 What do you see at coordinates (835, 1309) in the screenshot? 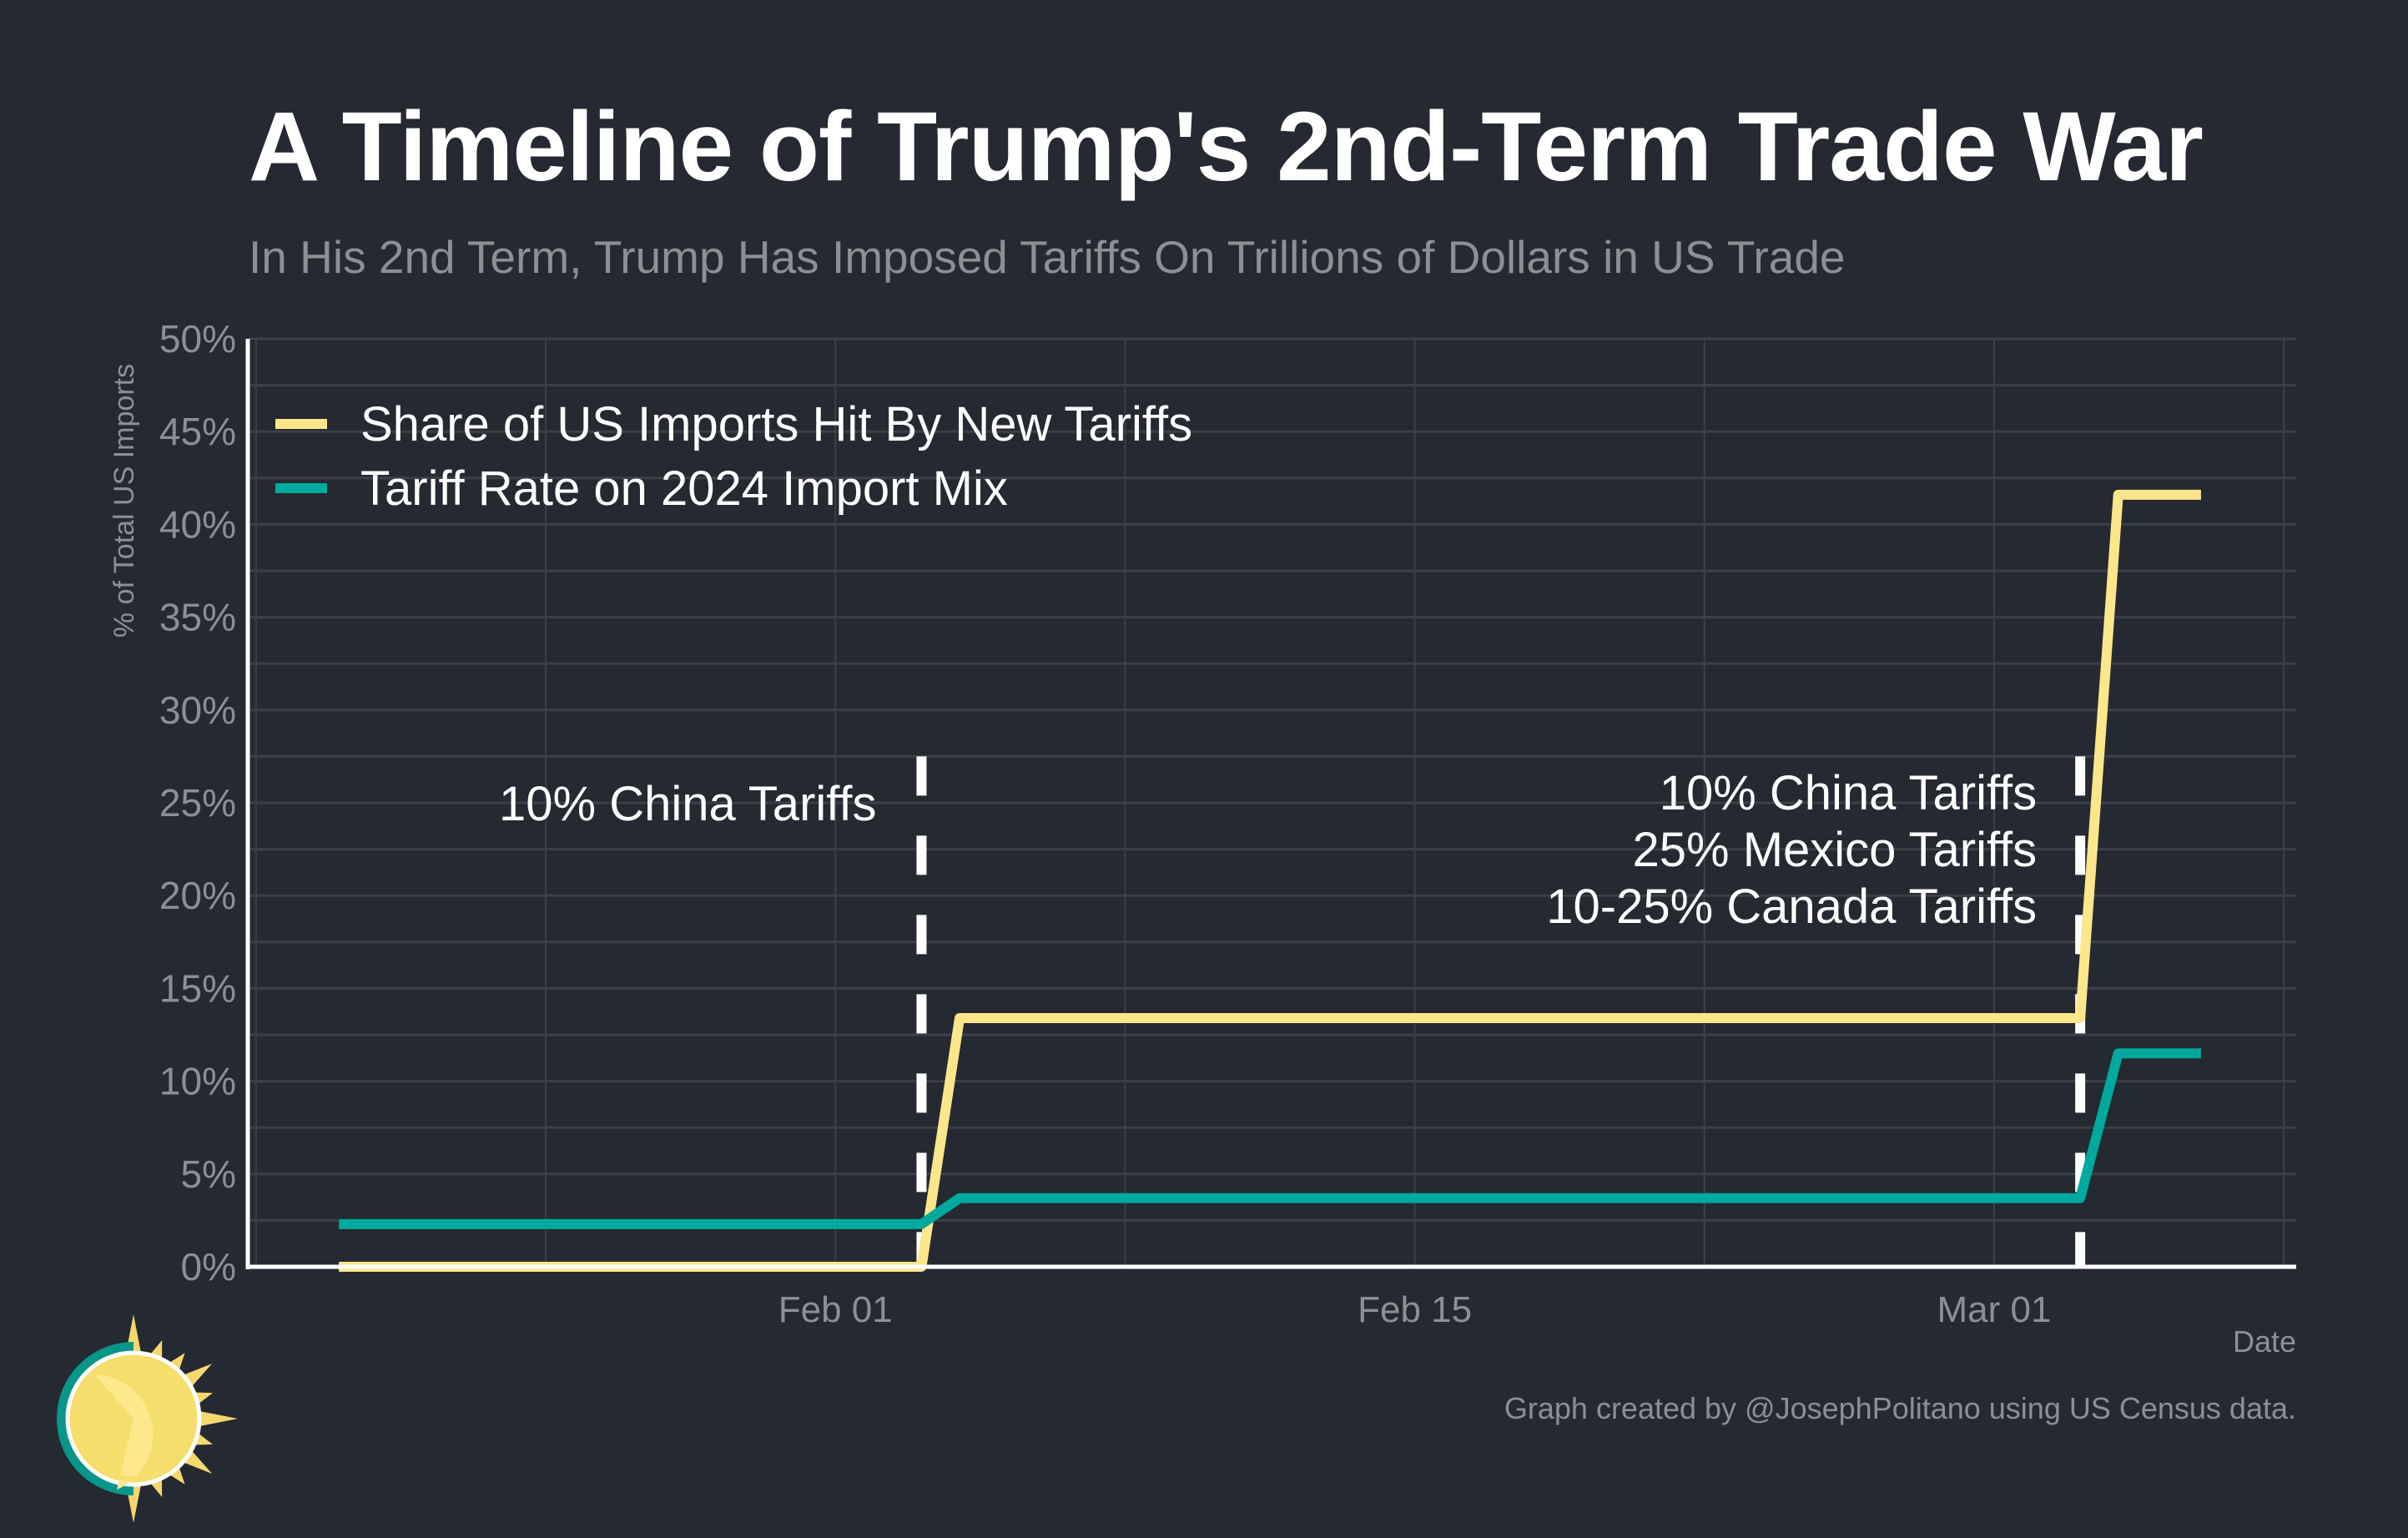
I see `x-tick-label: Feb 01` at bounding box center [835, 1309].